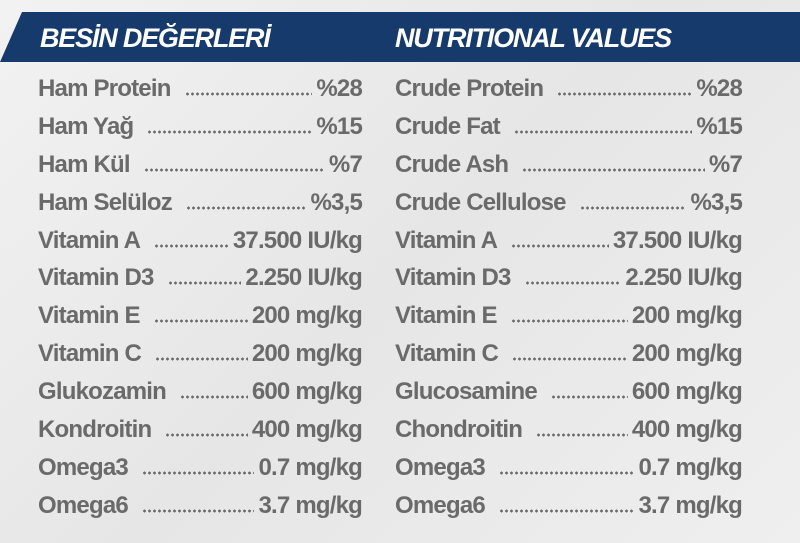  Describe the element at coordinates (569, 203) in the screenshot. I see `nutrient-row: Crude Cellulose %3,5` at that location.